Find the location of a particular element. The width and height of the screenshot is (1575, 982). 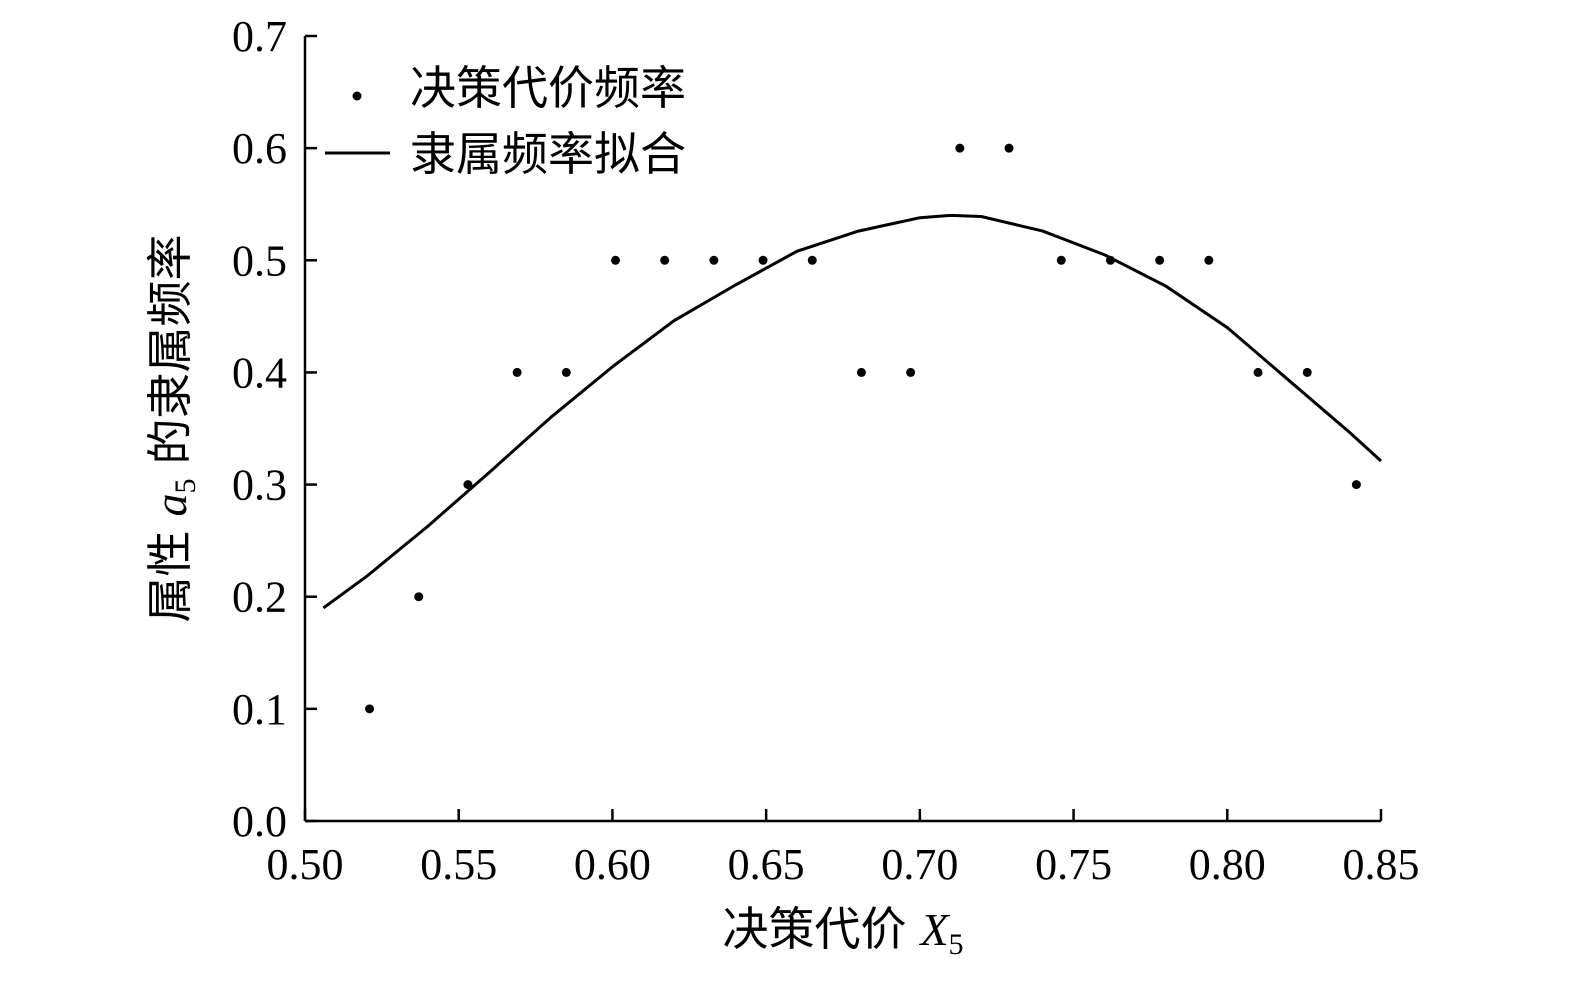

y-tick-label: 0.5 is located at coordinates (259, 260).